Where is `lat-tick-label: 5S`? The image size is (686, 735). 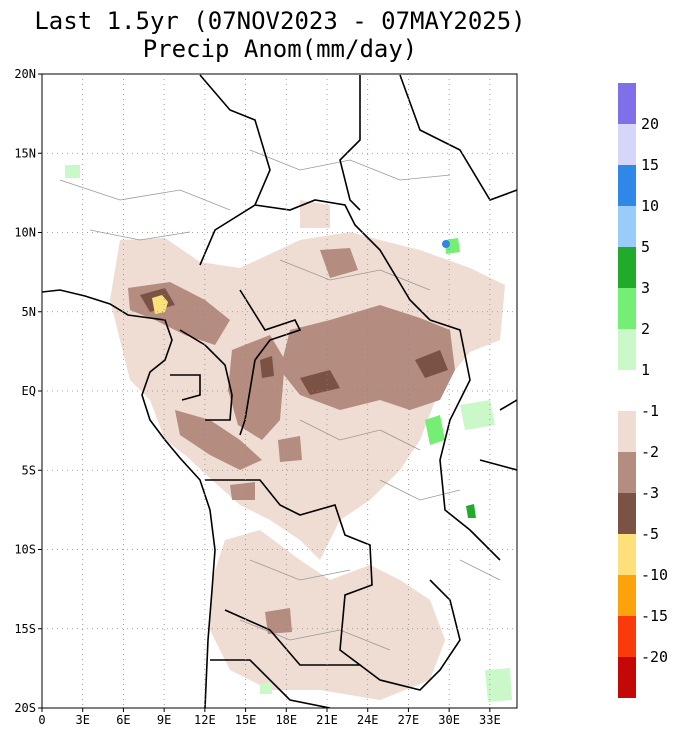
lat-tick-label: 5S is located at coordinates (29, 470).